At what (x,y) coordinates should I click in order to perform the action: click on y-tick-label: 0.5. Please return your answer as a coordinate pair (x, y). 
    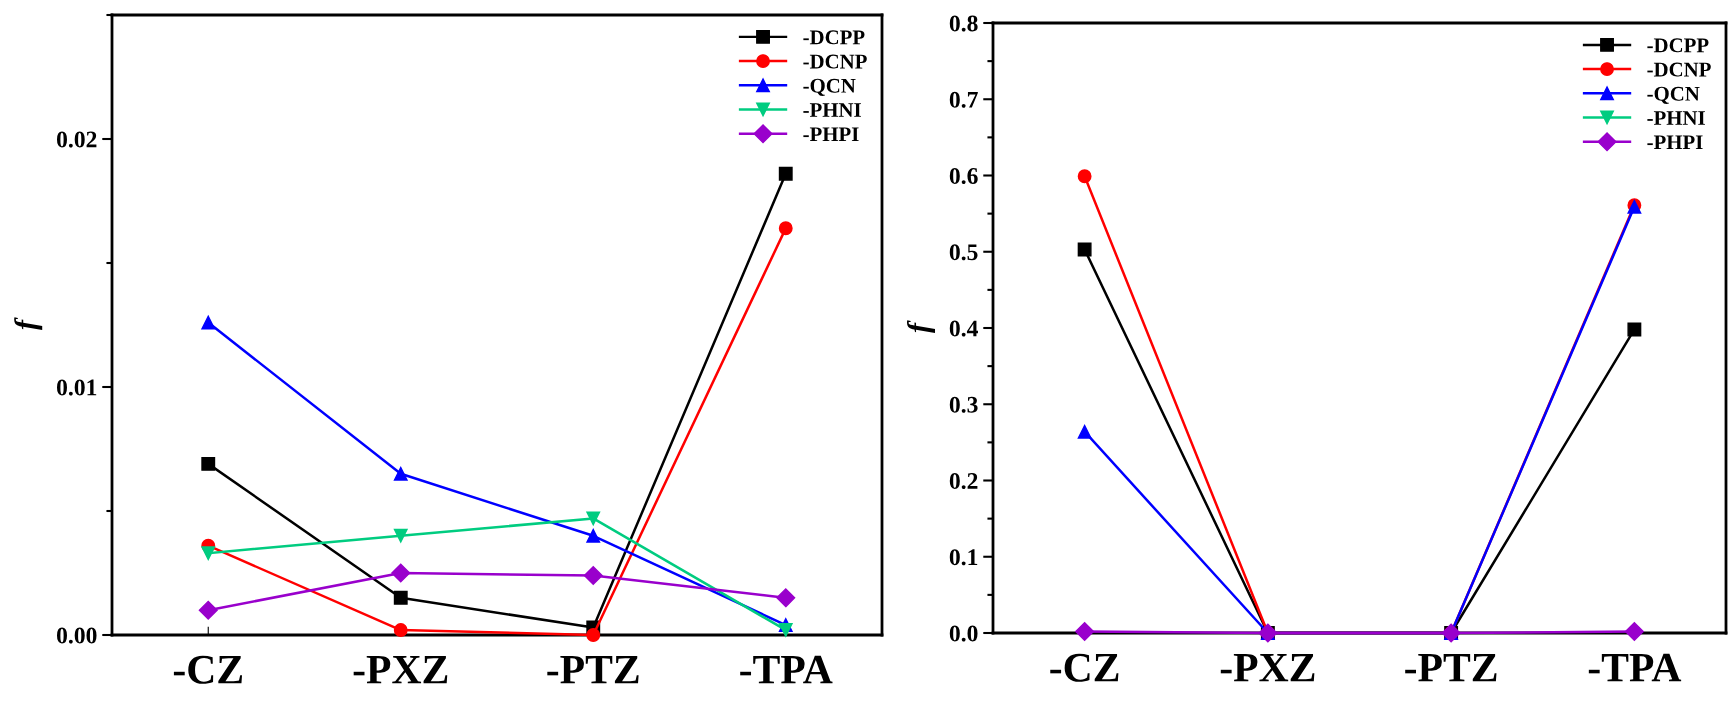
    Looking at the image, I should click on (963, 252).